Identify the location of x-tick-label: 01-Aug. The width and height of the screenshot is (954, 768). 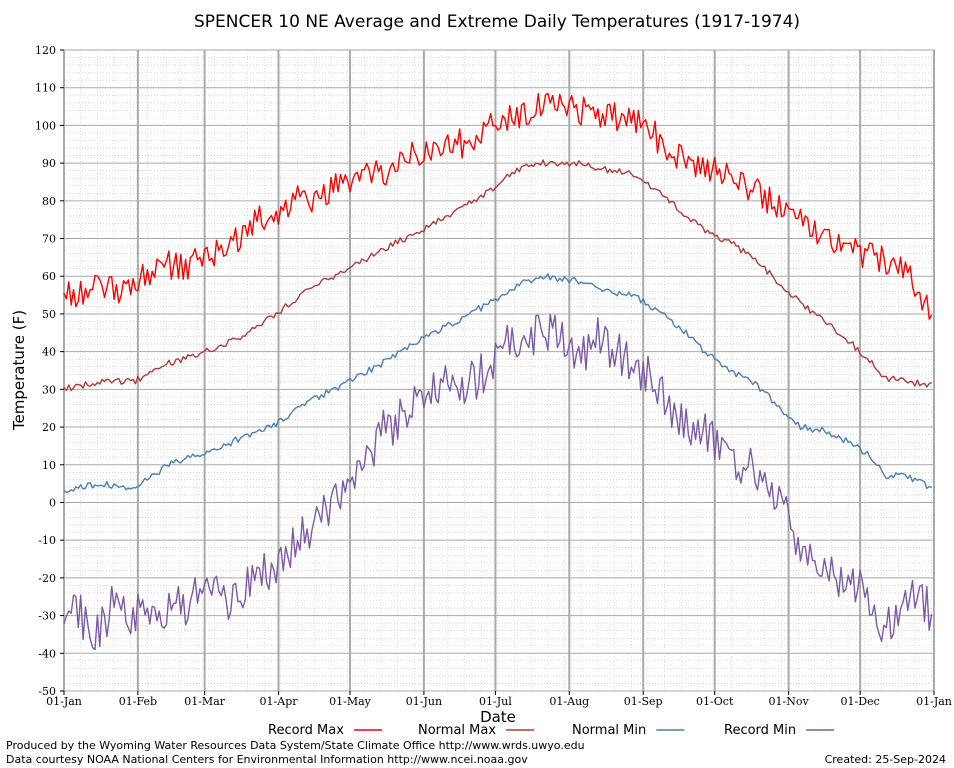
(569, 701).